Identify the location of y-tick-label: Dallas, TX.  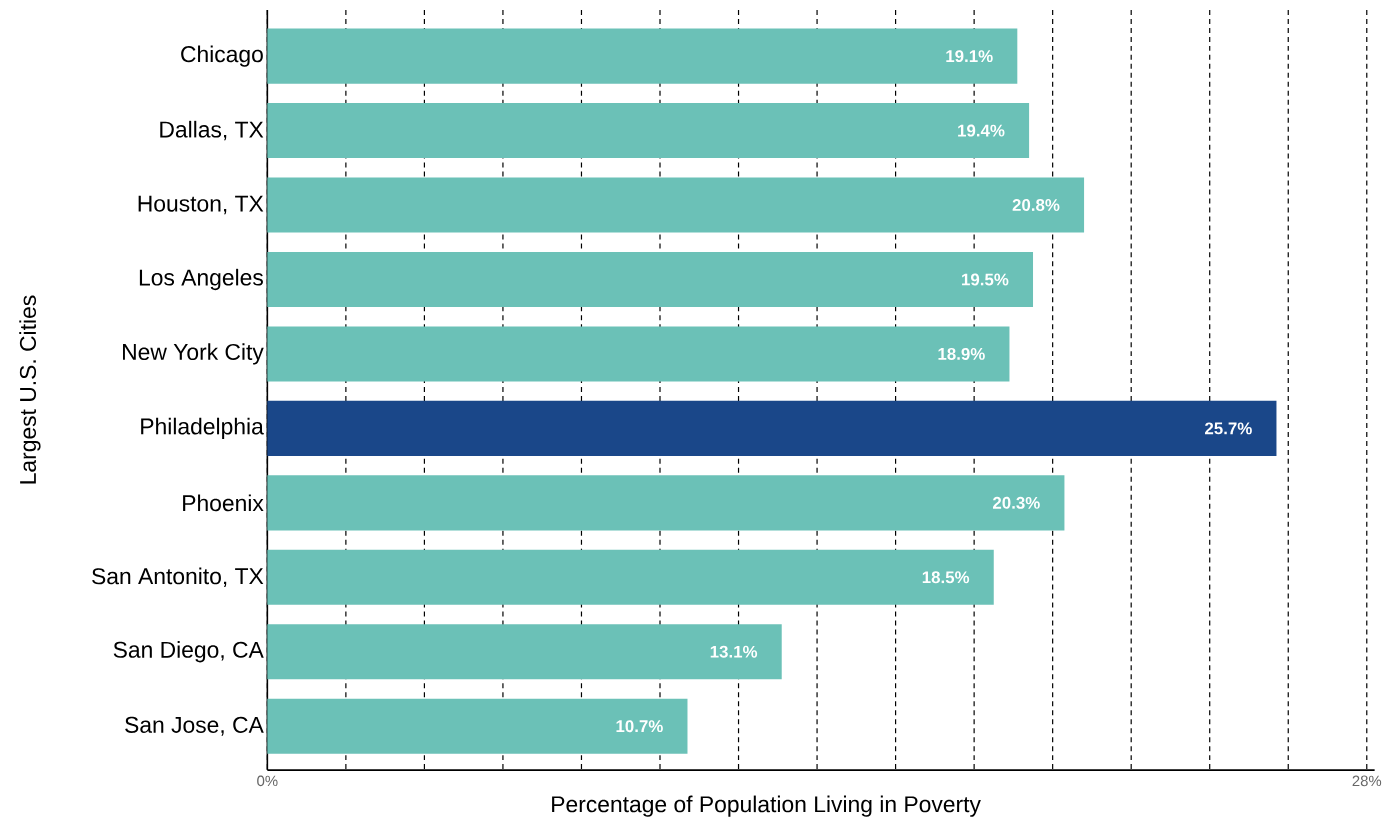
(212, 130).